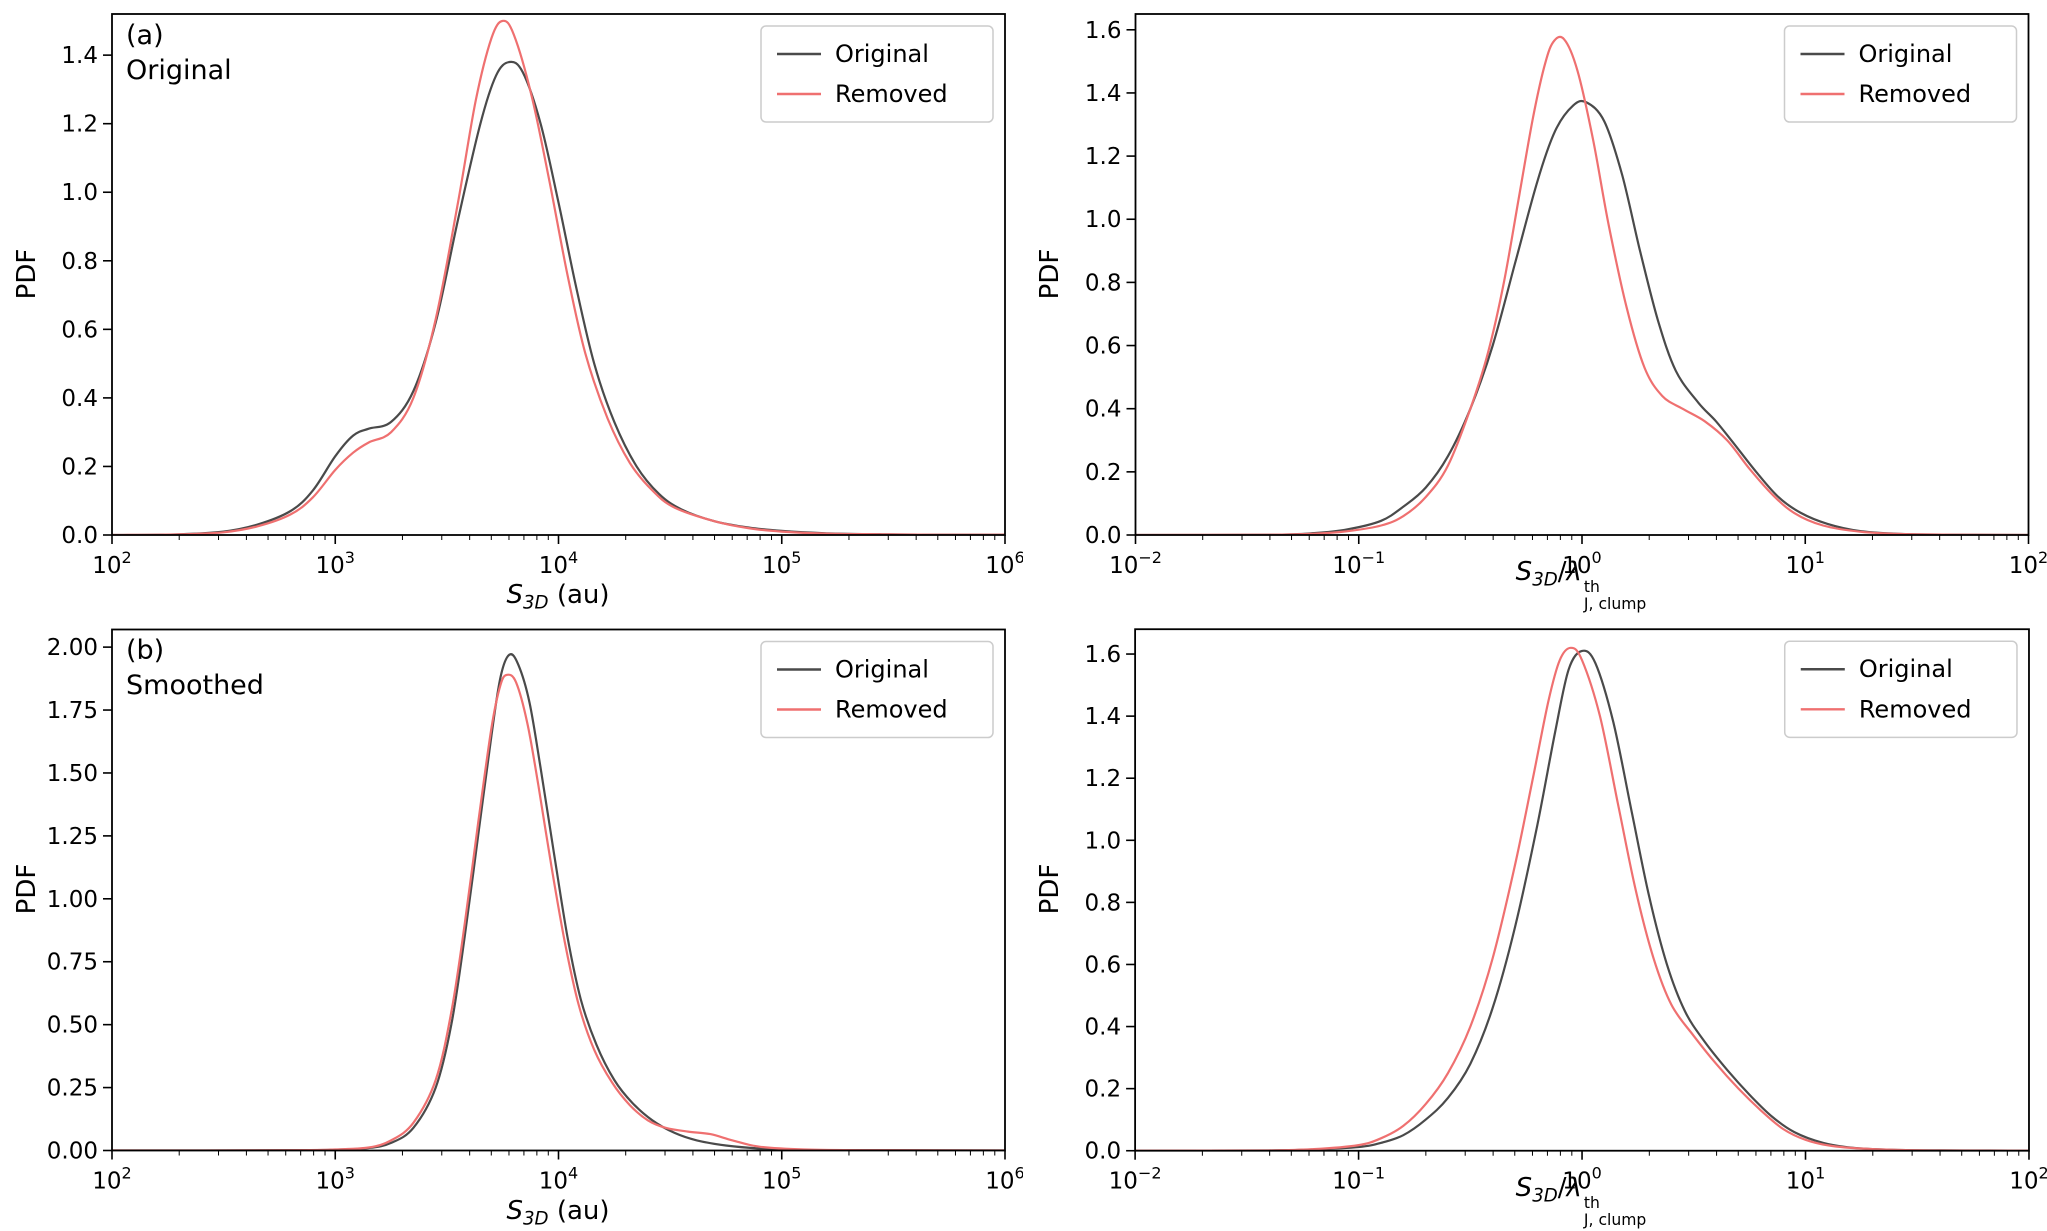 The width and height of the screenshot is (2047, 1231). Describe the element at coordinates (1591, 587) in the screenshot. I see `xlabel-superscript: th` at that location.